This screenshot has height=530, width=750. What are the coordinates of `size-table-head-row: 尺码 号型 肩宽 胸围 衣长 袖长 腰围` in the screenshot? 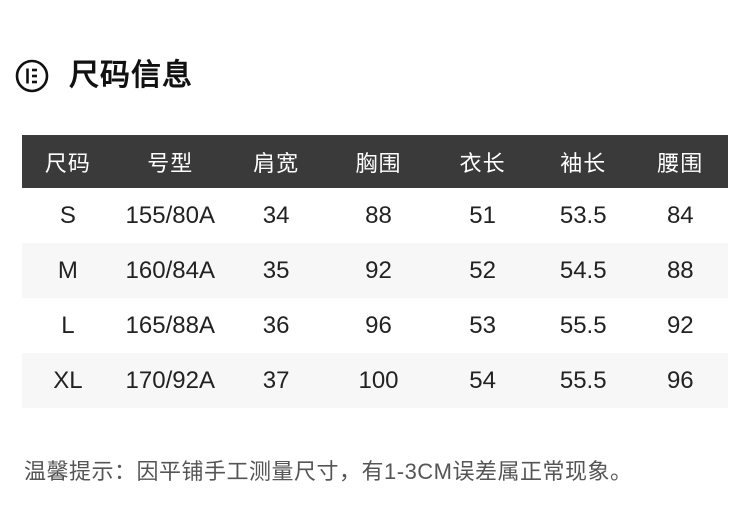 It's located at (375, 161).